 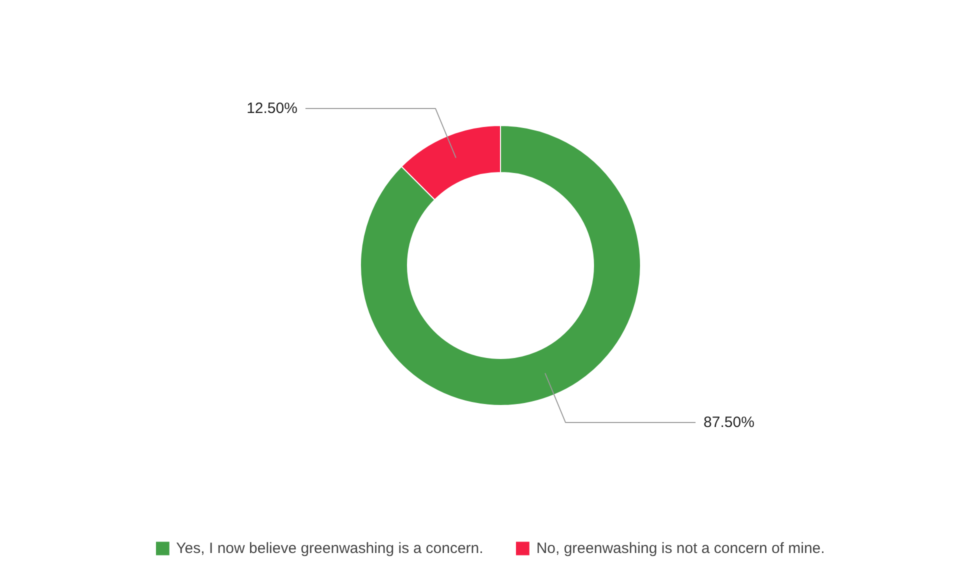 I want to click on data-label: 87.50%, so click(x=729, y=423).